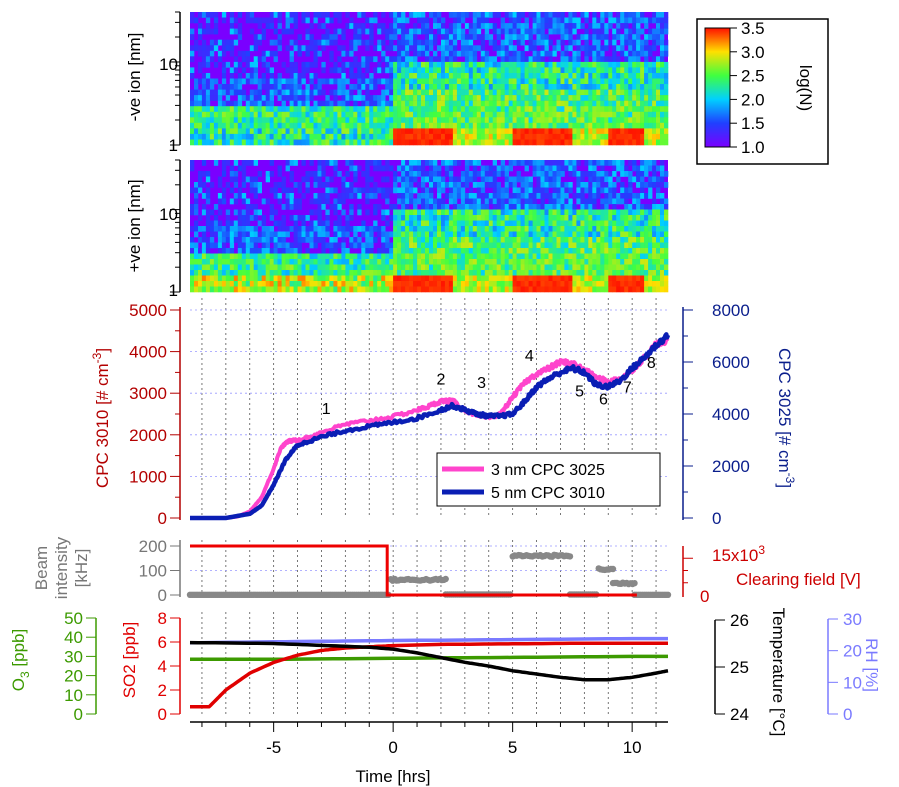 The height and width of the screenshot is (787, 899). What do you see at coordinates (603, 399) in the screenshot?
I see `cpc-event-label: 6` at bounding box center [603, 399].